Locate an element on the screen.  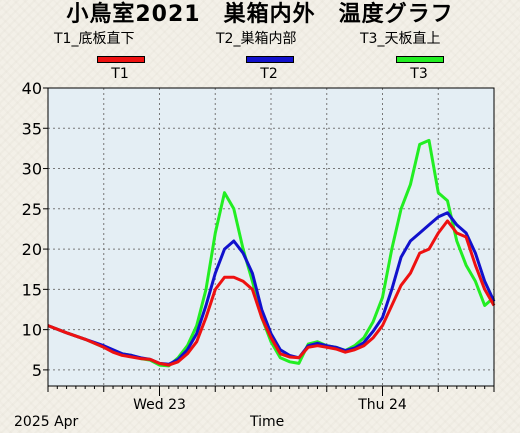
x-axis-label: Time is located at coordinates (267, 422).